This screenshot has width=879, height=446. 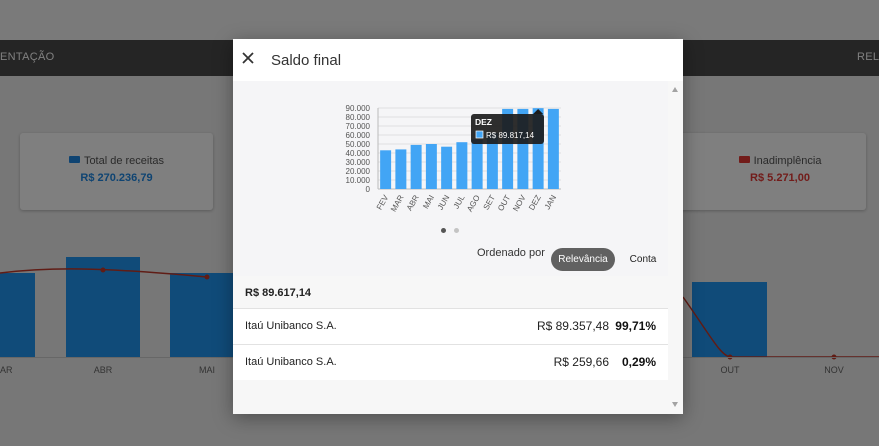 What do you see at coordinates (675, 89) in the screenshot?
I see `scroll-up-arrow-icon` at bounding box center [675, 89].